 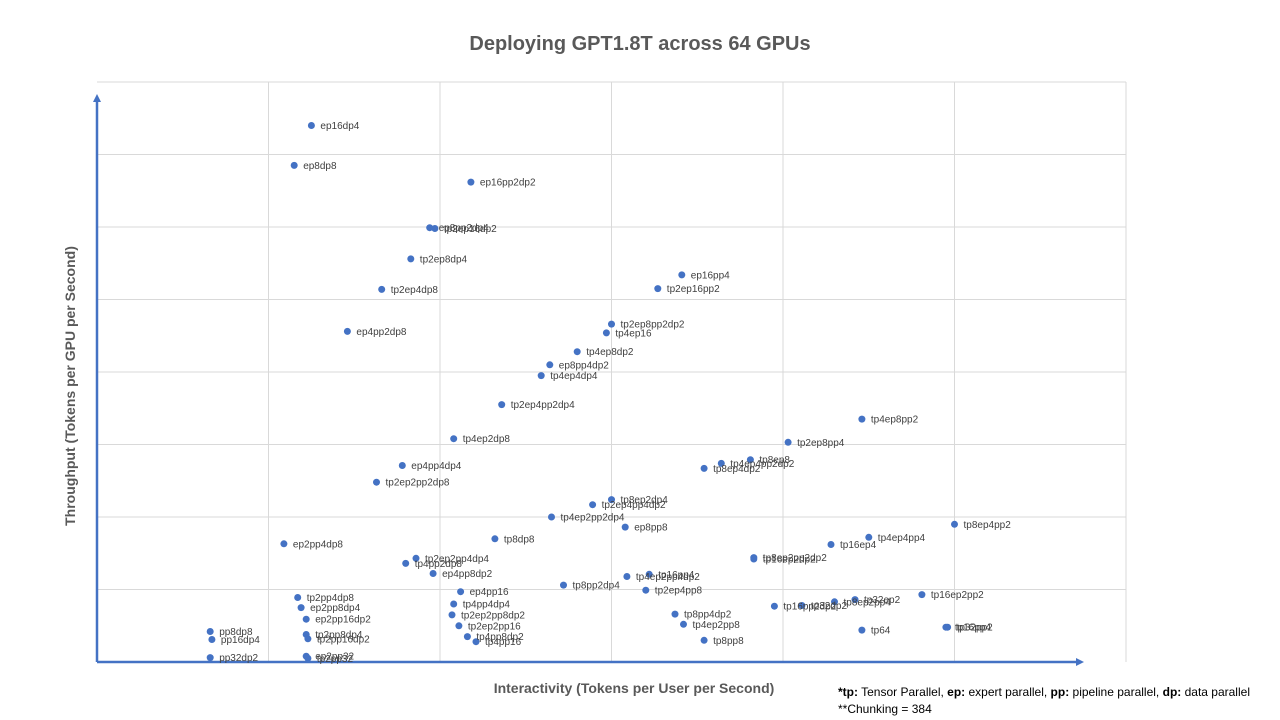 I want to click on data-point-ep8pp2dp4, so click(x=430, y=228).